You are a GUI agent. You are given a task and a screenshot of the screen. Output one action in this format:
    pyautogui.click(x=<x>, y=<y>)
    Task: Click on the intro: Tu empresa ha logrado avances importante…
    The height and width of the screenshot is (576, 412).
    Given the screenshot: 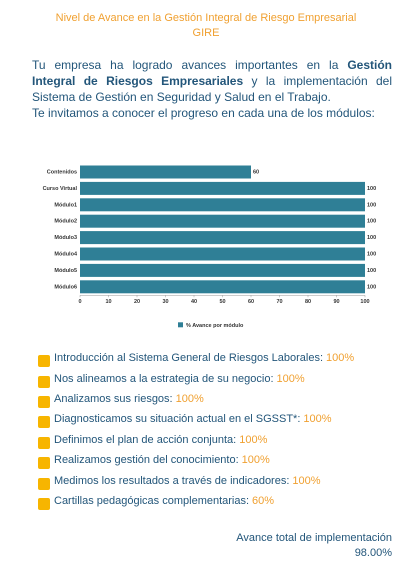 What is the action you would take?
    pyautogui.click(x=212, y=89)
    